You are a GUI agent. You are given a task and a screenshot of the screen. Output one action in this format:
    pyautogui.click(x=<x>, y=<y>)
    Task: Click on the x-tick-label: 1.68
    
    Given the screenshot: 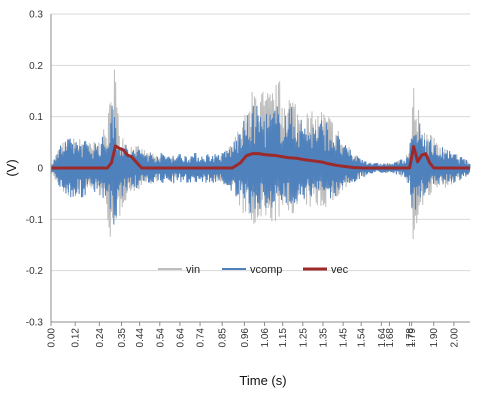 What is the action you would take?
    pyautogui.click(x=390, y=338)
    